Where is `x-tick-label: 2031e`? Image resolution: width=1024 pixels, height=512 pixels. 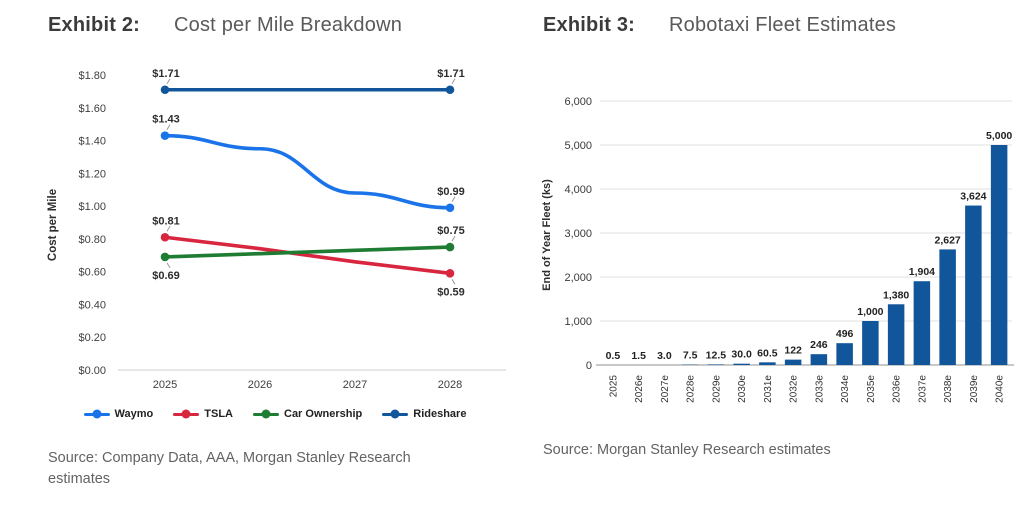
x-tick-label: 2031e is located at coordinates (768, 389).